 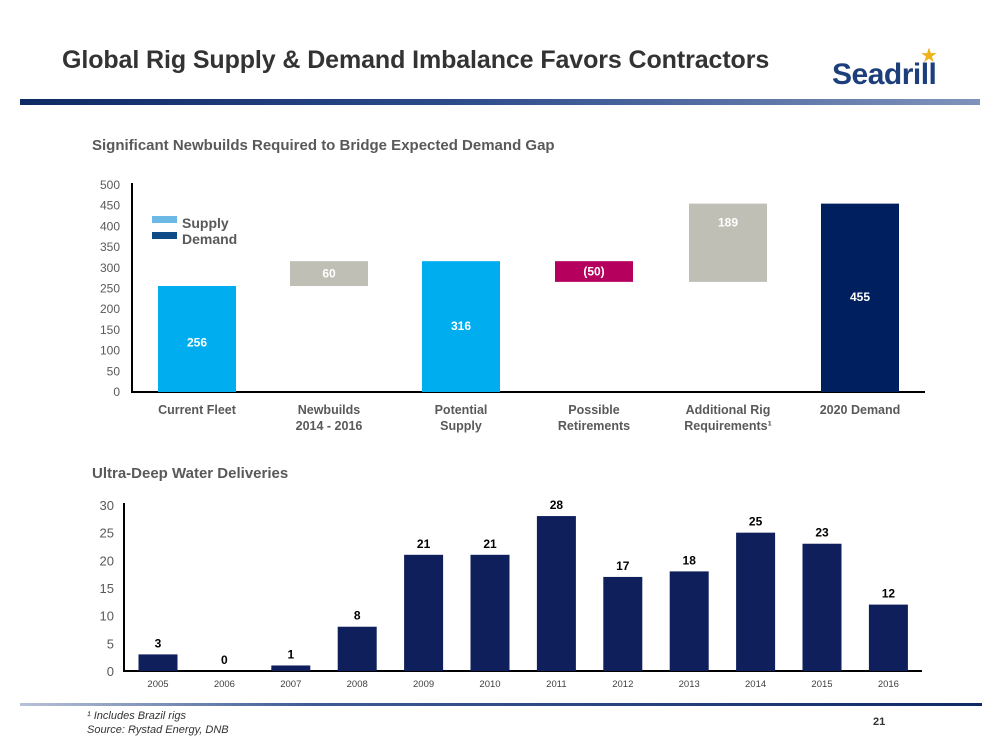 What do you see at coordinates (557, 505) in the screenshot?
I see `data-label: 28` at bounding box center [557, 505].